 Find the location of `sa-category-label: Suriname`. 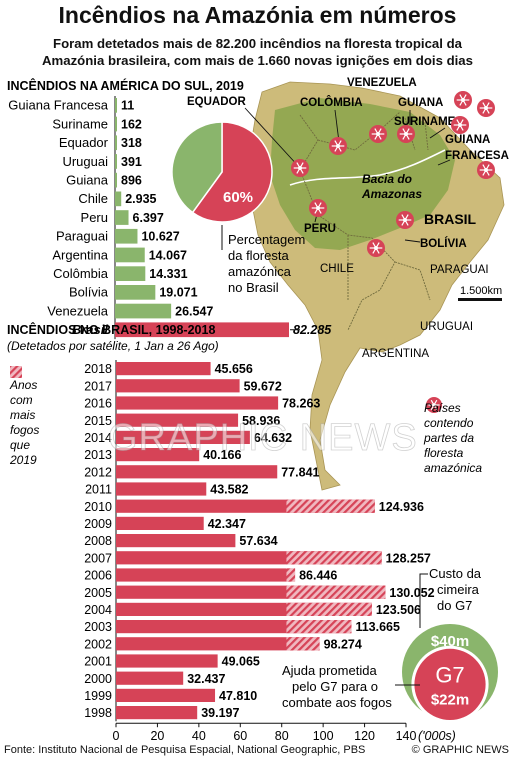

sa-category-label: Suriname is located at coordinates (80, 123).